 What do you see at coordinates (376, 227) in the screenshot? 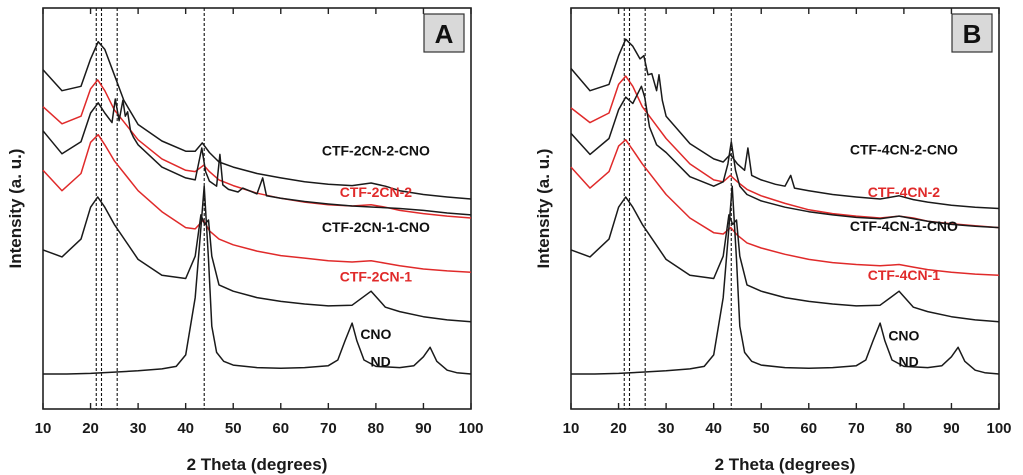
I see `series-label-ctf-2cn-1-cno: CTF-2CN-1-CNO` at bounding box center [376, 227].